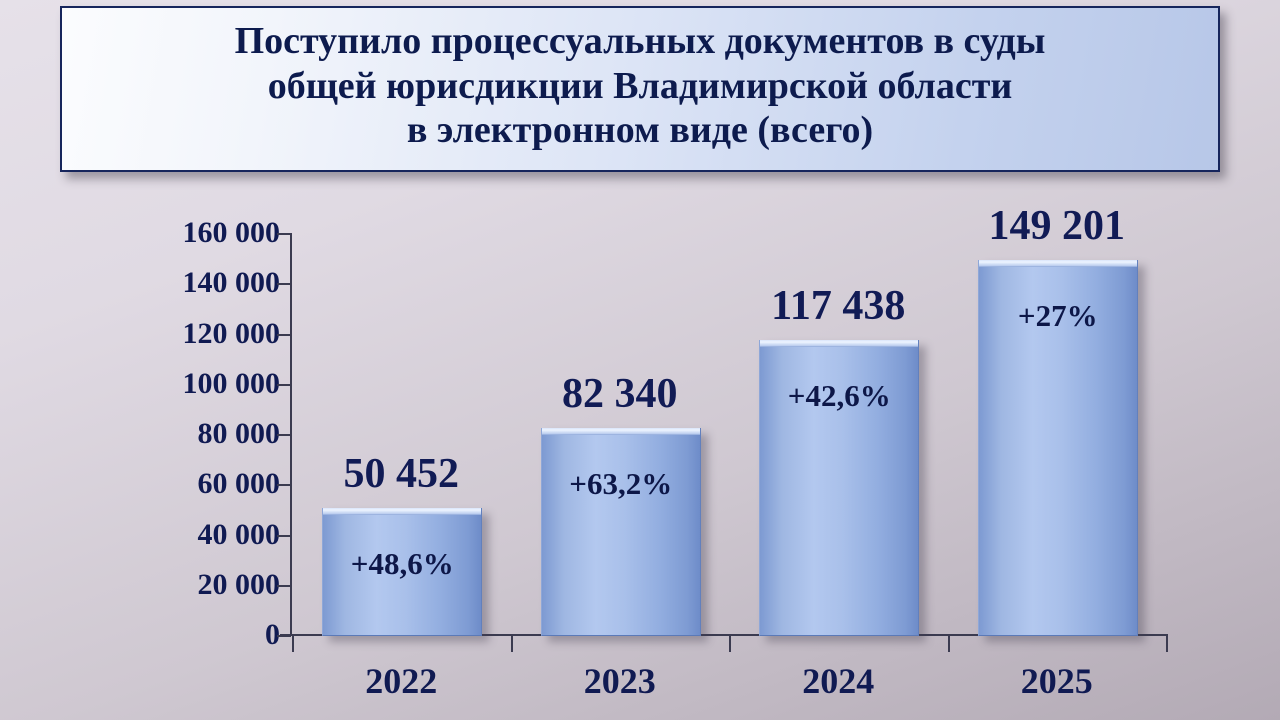 This screenshot has height=720, width=1280. I want to click on bar: +42,6%, so click(839, 487).